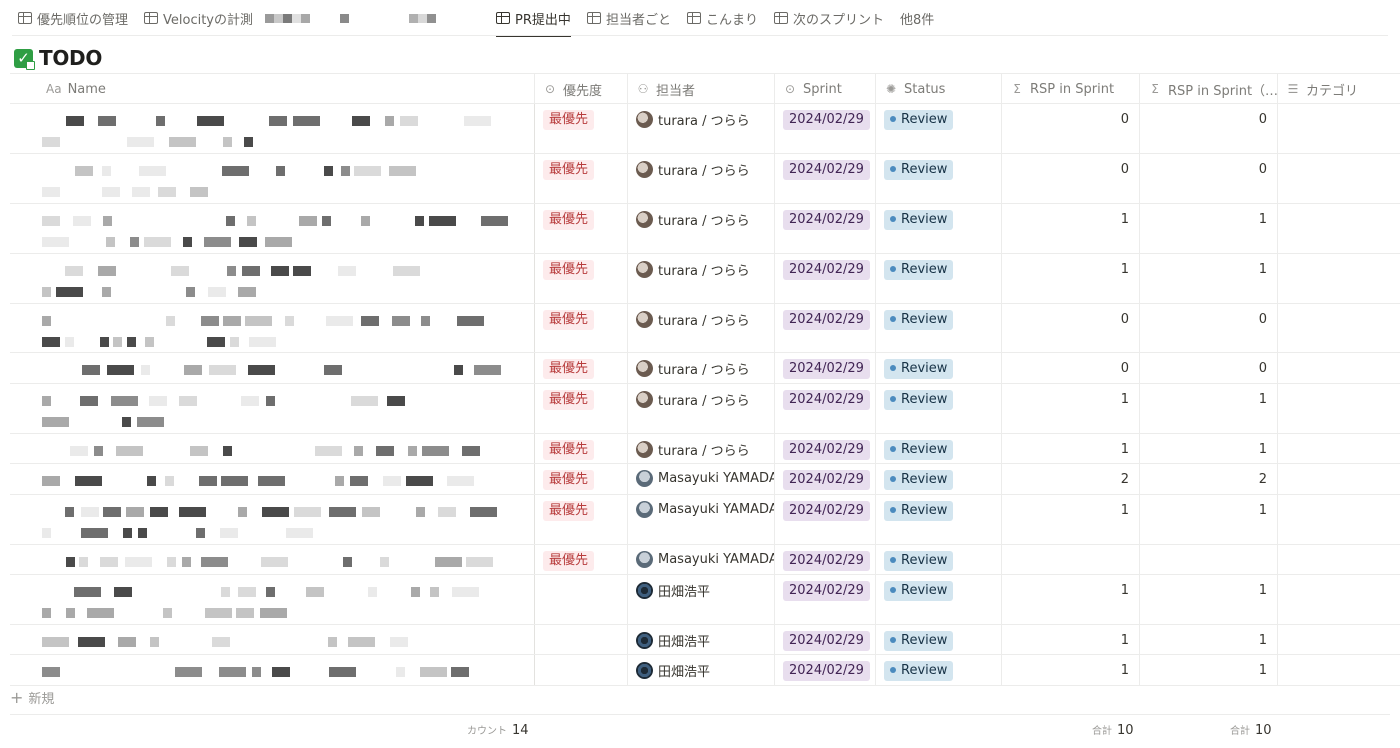 This screenshot has height=748, width=1400. What do you see at coordinates (829, 18) in the screenshot?
I see `tab-next-sprint: 次のスプリント` at bounding box center [829, 18].